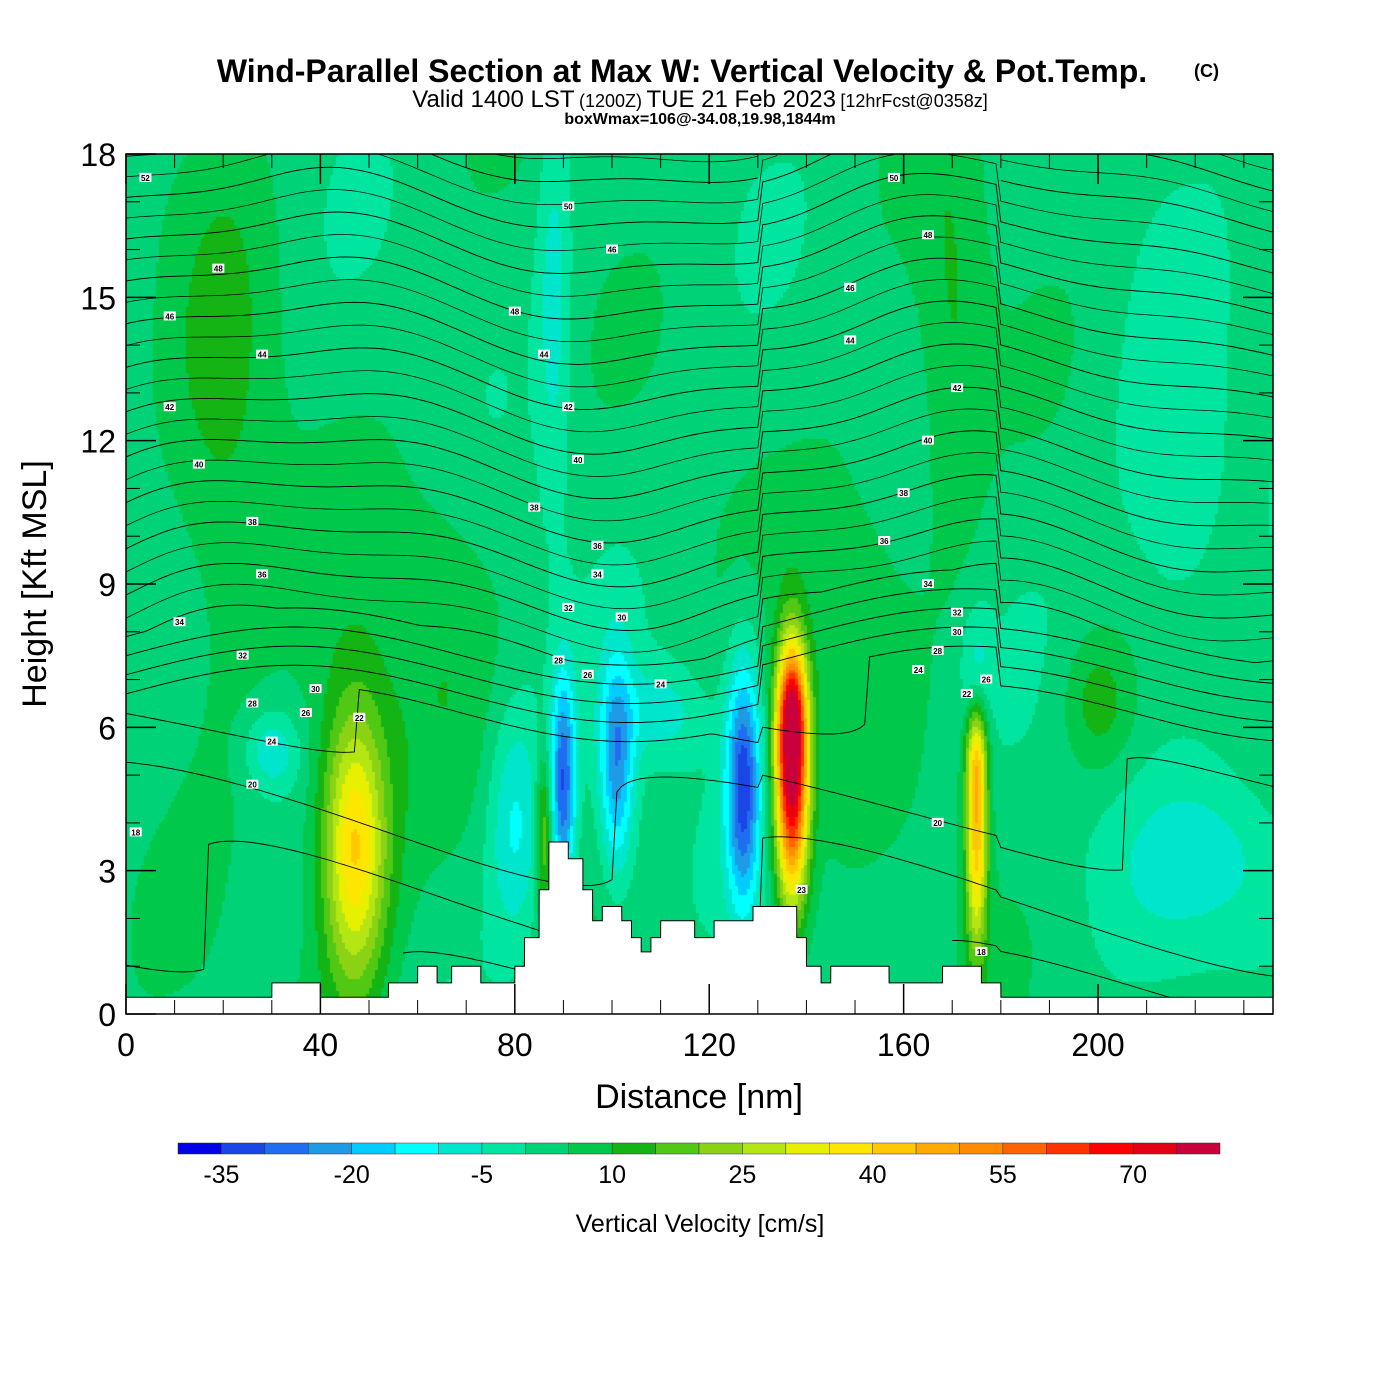 This screenshot has height=1400, width=1400. Describe the element at coordinates (1206, 71) in the screenshot. I see `title-copyright-mark: (C)` at that location.